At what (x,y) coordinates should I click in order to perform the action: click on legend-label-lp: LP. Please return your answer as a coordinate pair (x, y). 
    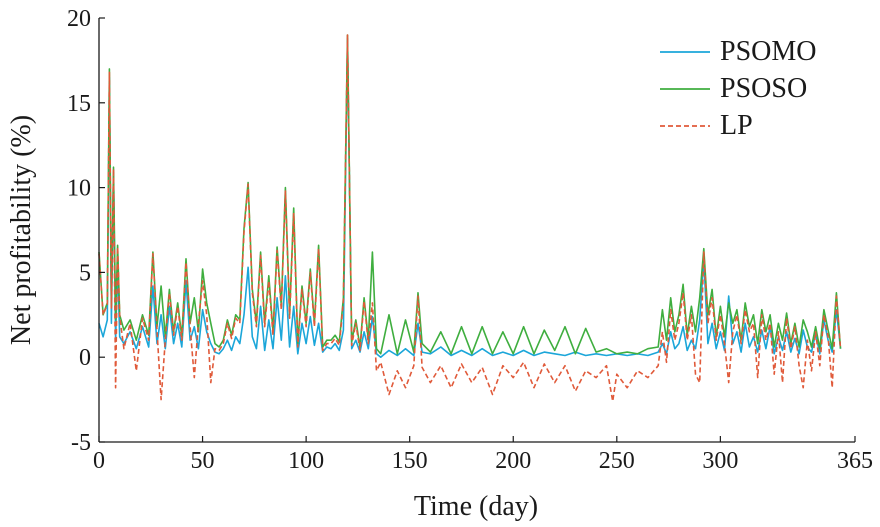
    Looking at the image, I should click on (736, 125).